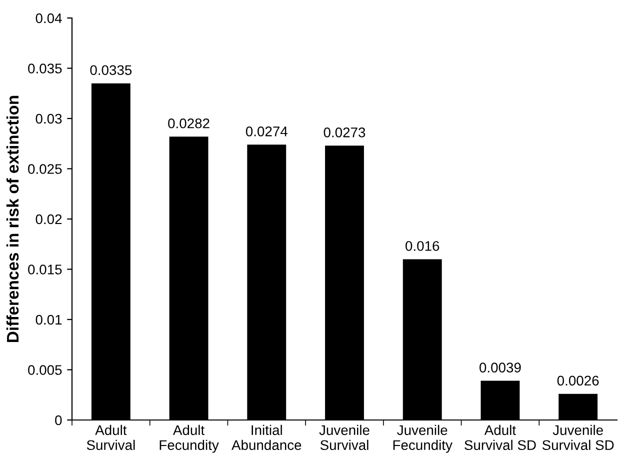 The width and height of the screenshot is (623, 460). What do you see at coordinates (12, 219) in the screenshot?
I see `y-axis-title: Differences in risk of extinction` at bounding box center [12, 219].